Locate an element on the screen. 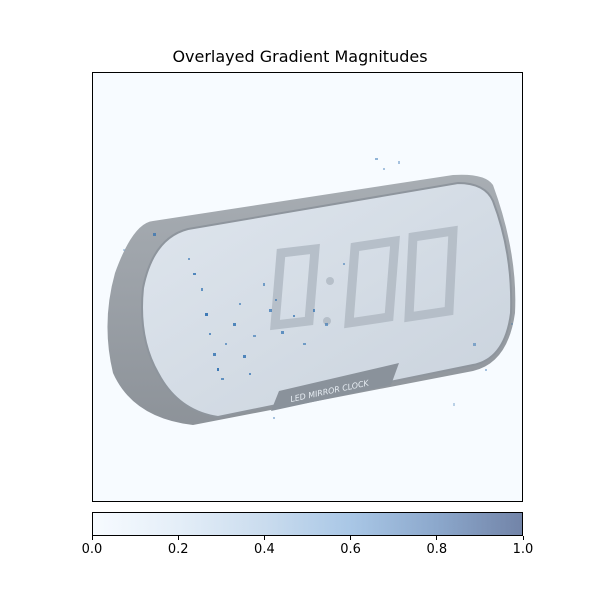  colorbar-tick: 0.0 is located at coordinates (92, 547).